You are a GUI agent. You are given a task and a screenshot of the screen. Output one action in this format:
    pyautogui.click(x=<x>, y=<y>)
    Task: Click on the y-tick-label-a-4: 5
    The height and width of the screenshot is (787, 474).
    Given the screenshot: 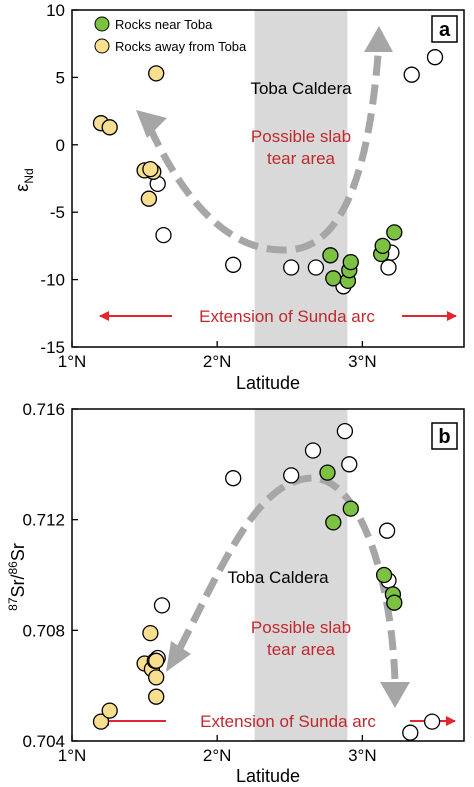 What is the action you would take?
    pyautogui.click(x=60, y=77)
    